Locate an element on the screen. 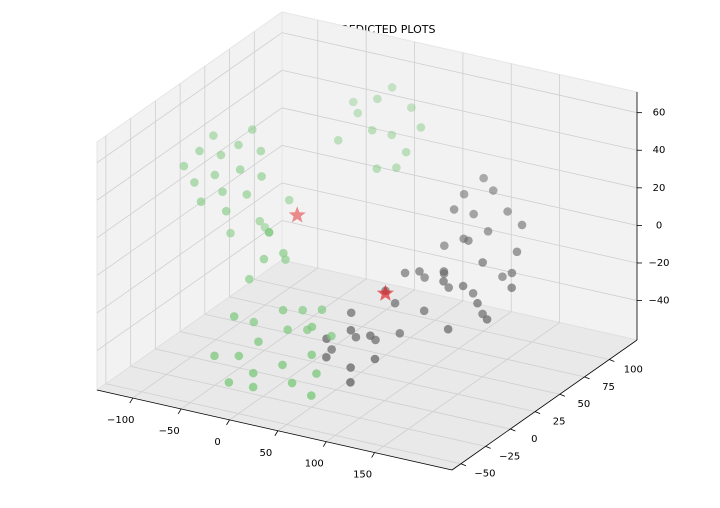 Image resolution: width=720 pixels, height=508 pixels. z-tick-label: −40 is located at coordinates (658, 301).